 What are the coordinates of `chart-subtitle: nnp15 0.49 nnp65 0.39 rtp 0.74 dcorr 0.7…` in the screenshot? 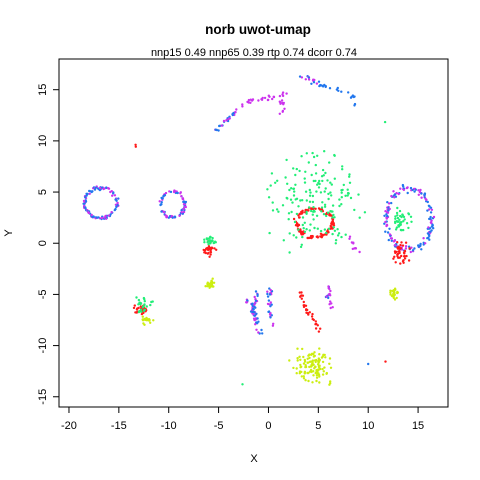 It's located at (254, 53).